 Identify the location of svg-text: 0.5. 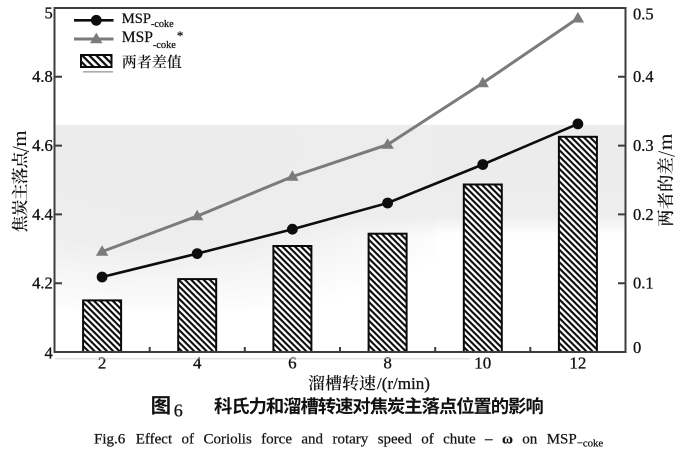
(643, 13).